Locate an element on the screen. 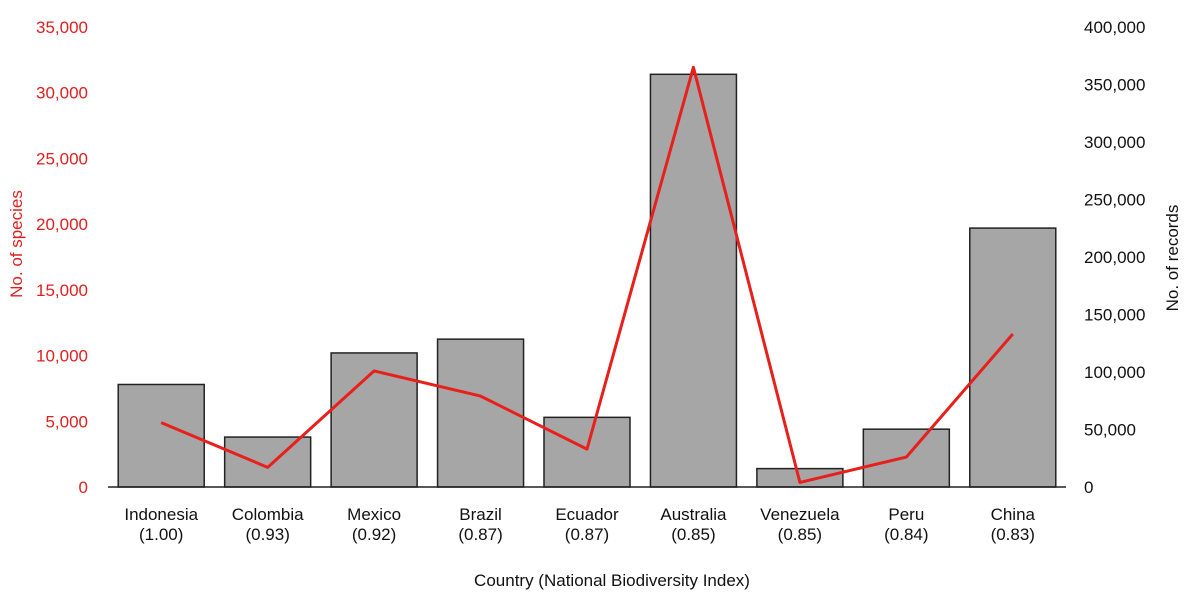 This screenshot has height=603, width=1194. x-tick-country: Venezuela is located at coordinates (800, 514).